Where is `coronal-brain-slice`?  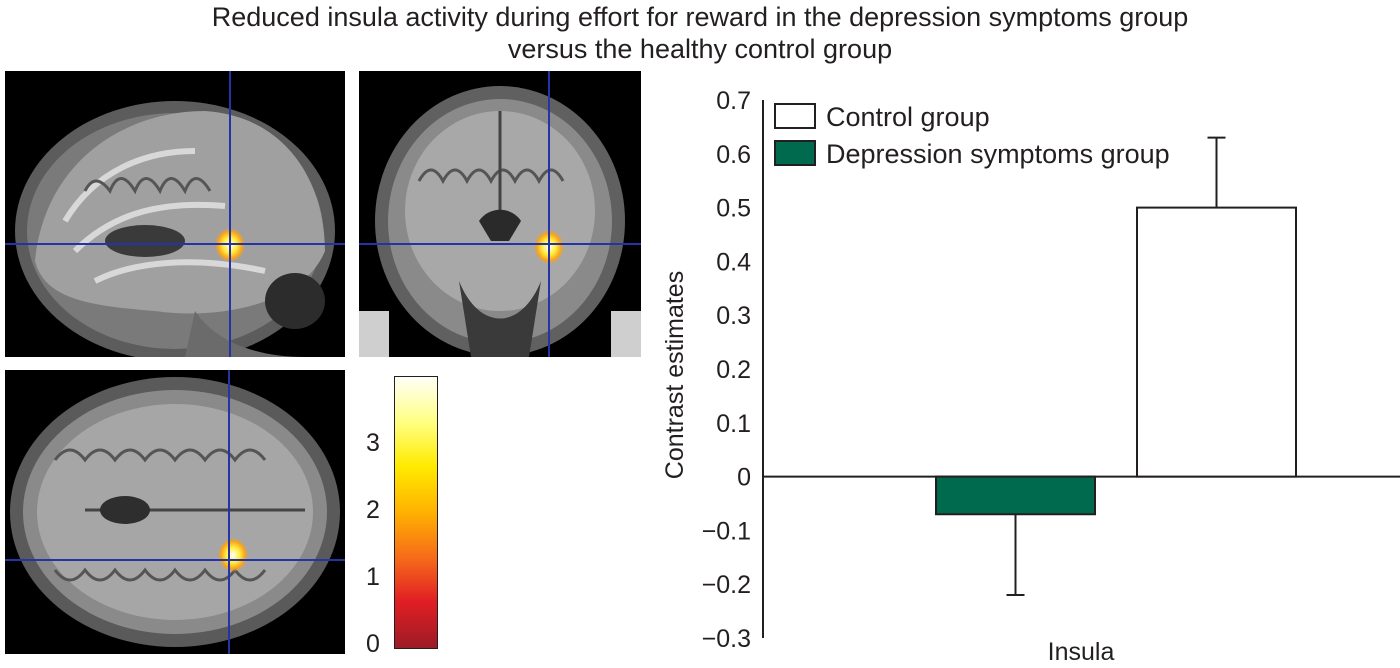
coronal-brain-slice is located at coordinates (500, 214).